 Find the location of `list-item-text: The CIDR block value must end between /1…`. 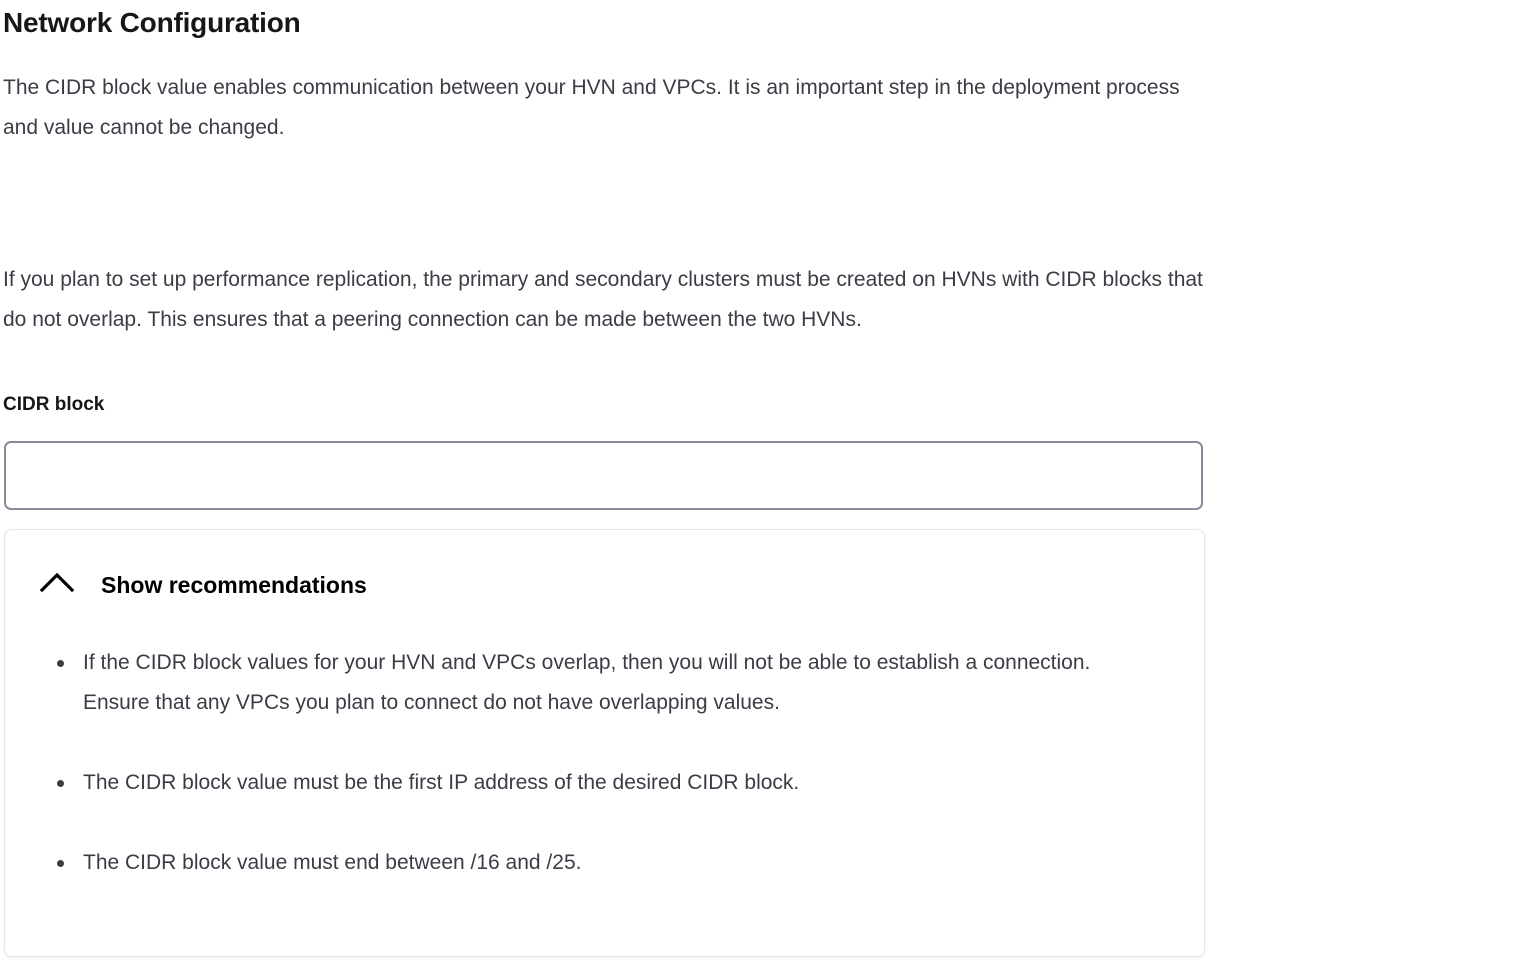

list-item-text: The CIDR block value must end between /1… is located at coordinates (332, 862).